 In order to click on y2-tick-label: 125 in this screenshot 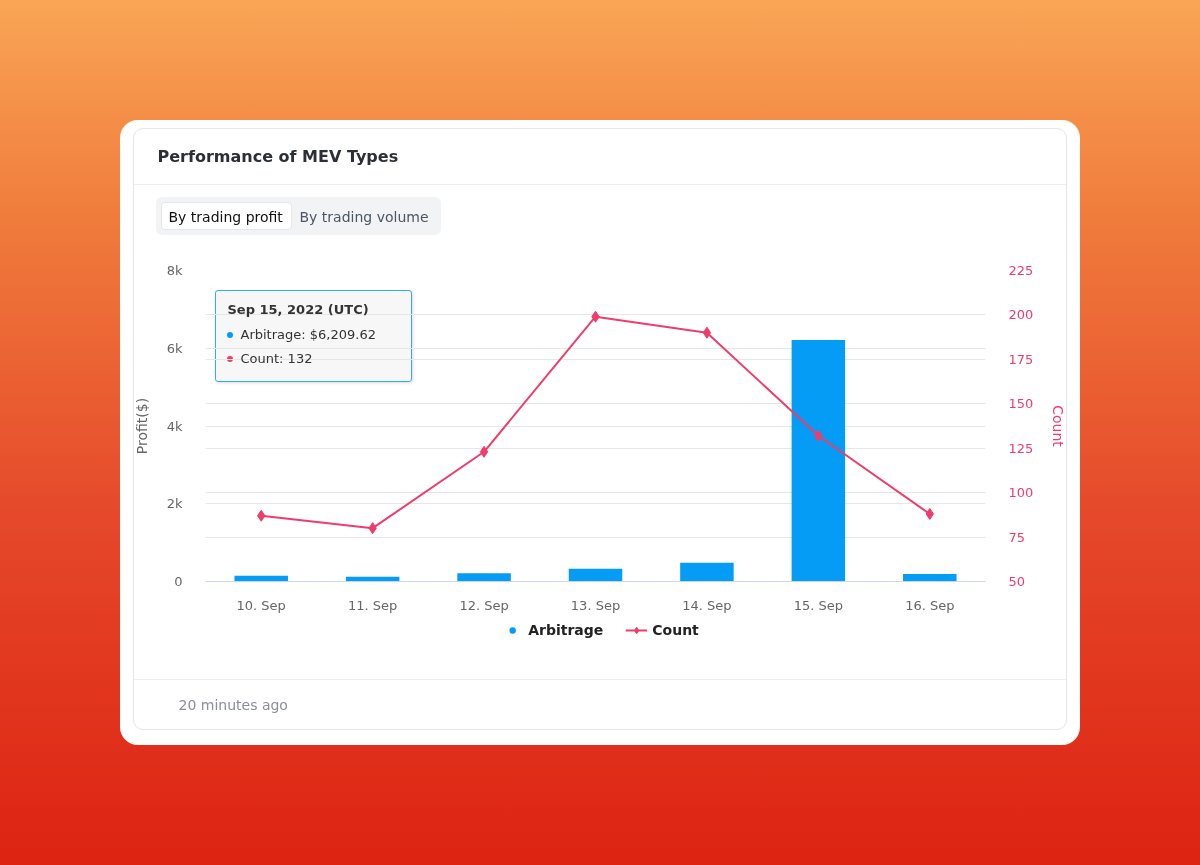, I will do `click(1021, 448)`.